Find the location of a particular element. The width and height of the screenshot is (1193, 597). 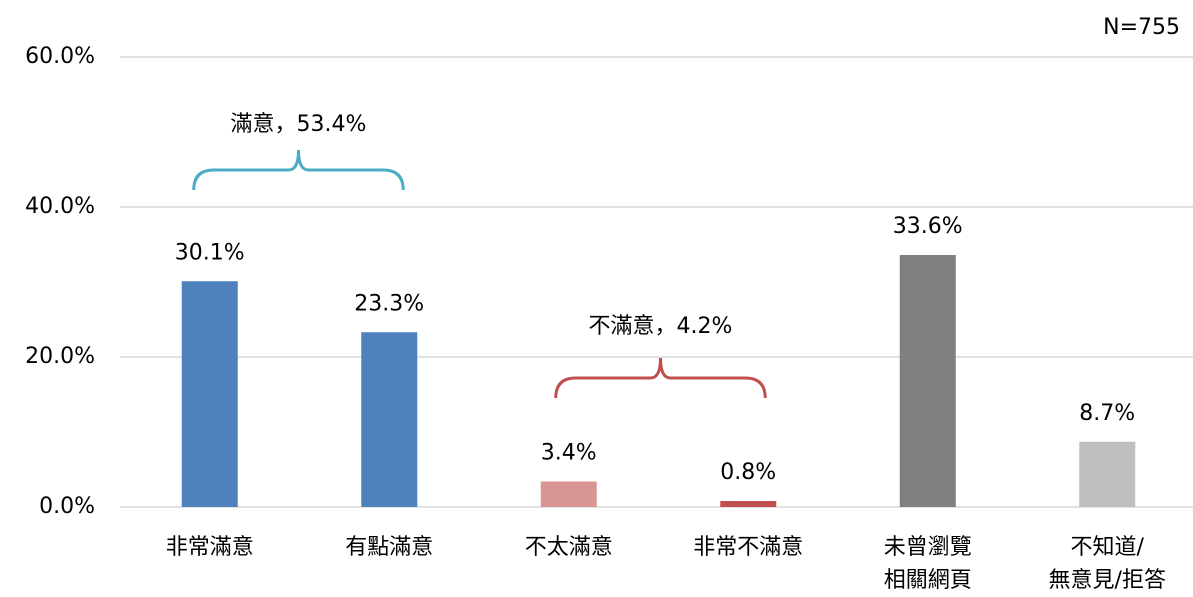

y-tick-label: 0.0% is located at coordinates (67, 506).